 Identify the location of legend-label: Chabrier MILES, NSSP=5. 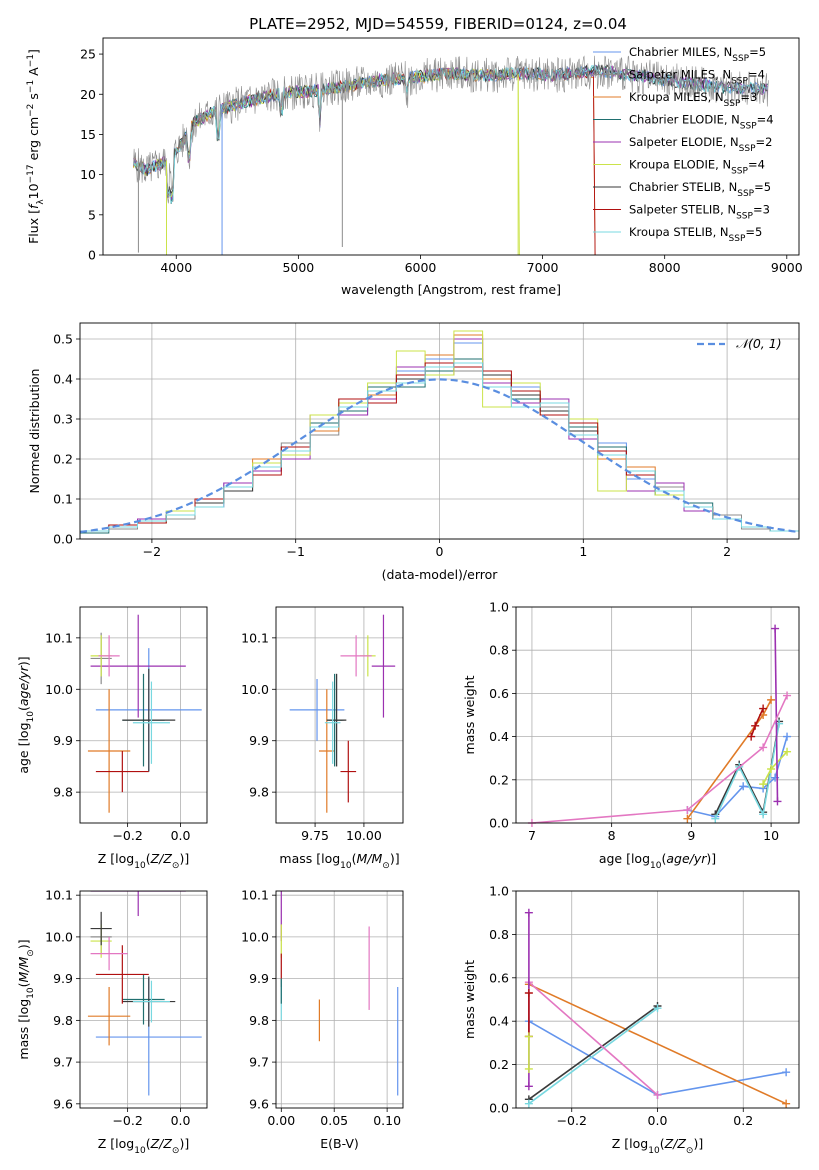
(697, 54).